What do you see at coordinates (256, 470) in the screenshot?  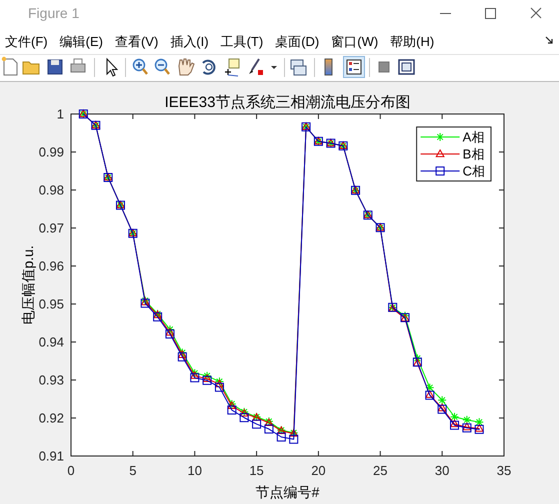 I see `x-tick-label: 15` at bounding box center [256, 470].